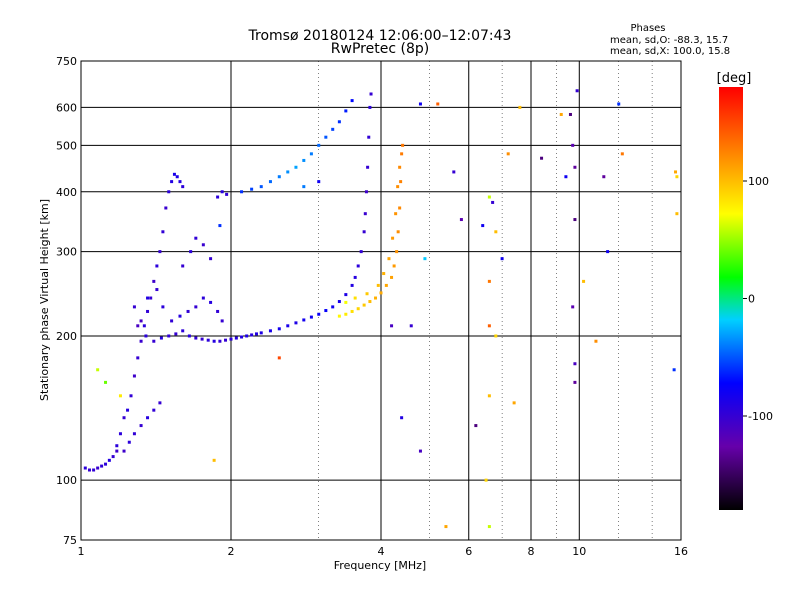 Image resolution: width=800 pixels, height=600 pixels. I want to click on colorbar-tick-label: -100, so click(760, 416).